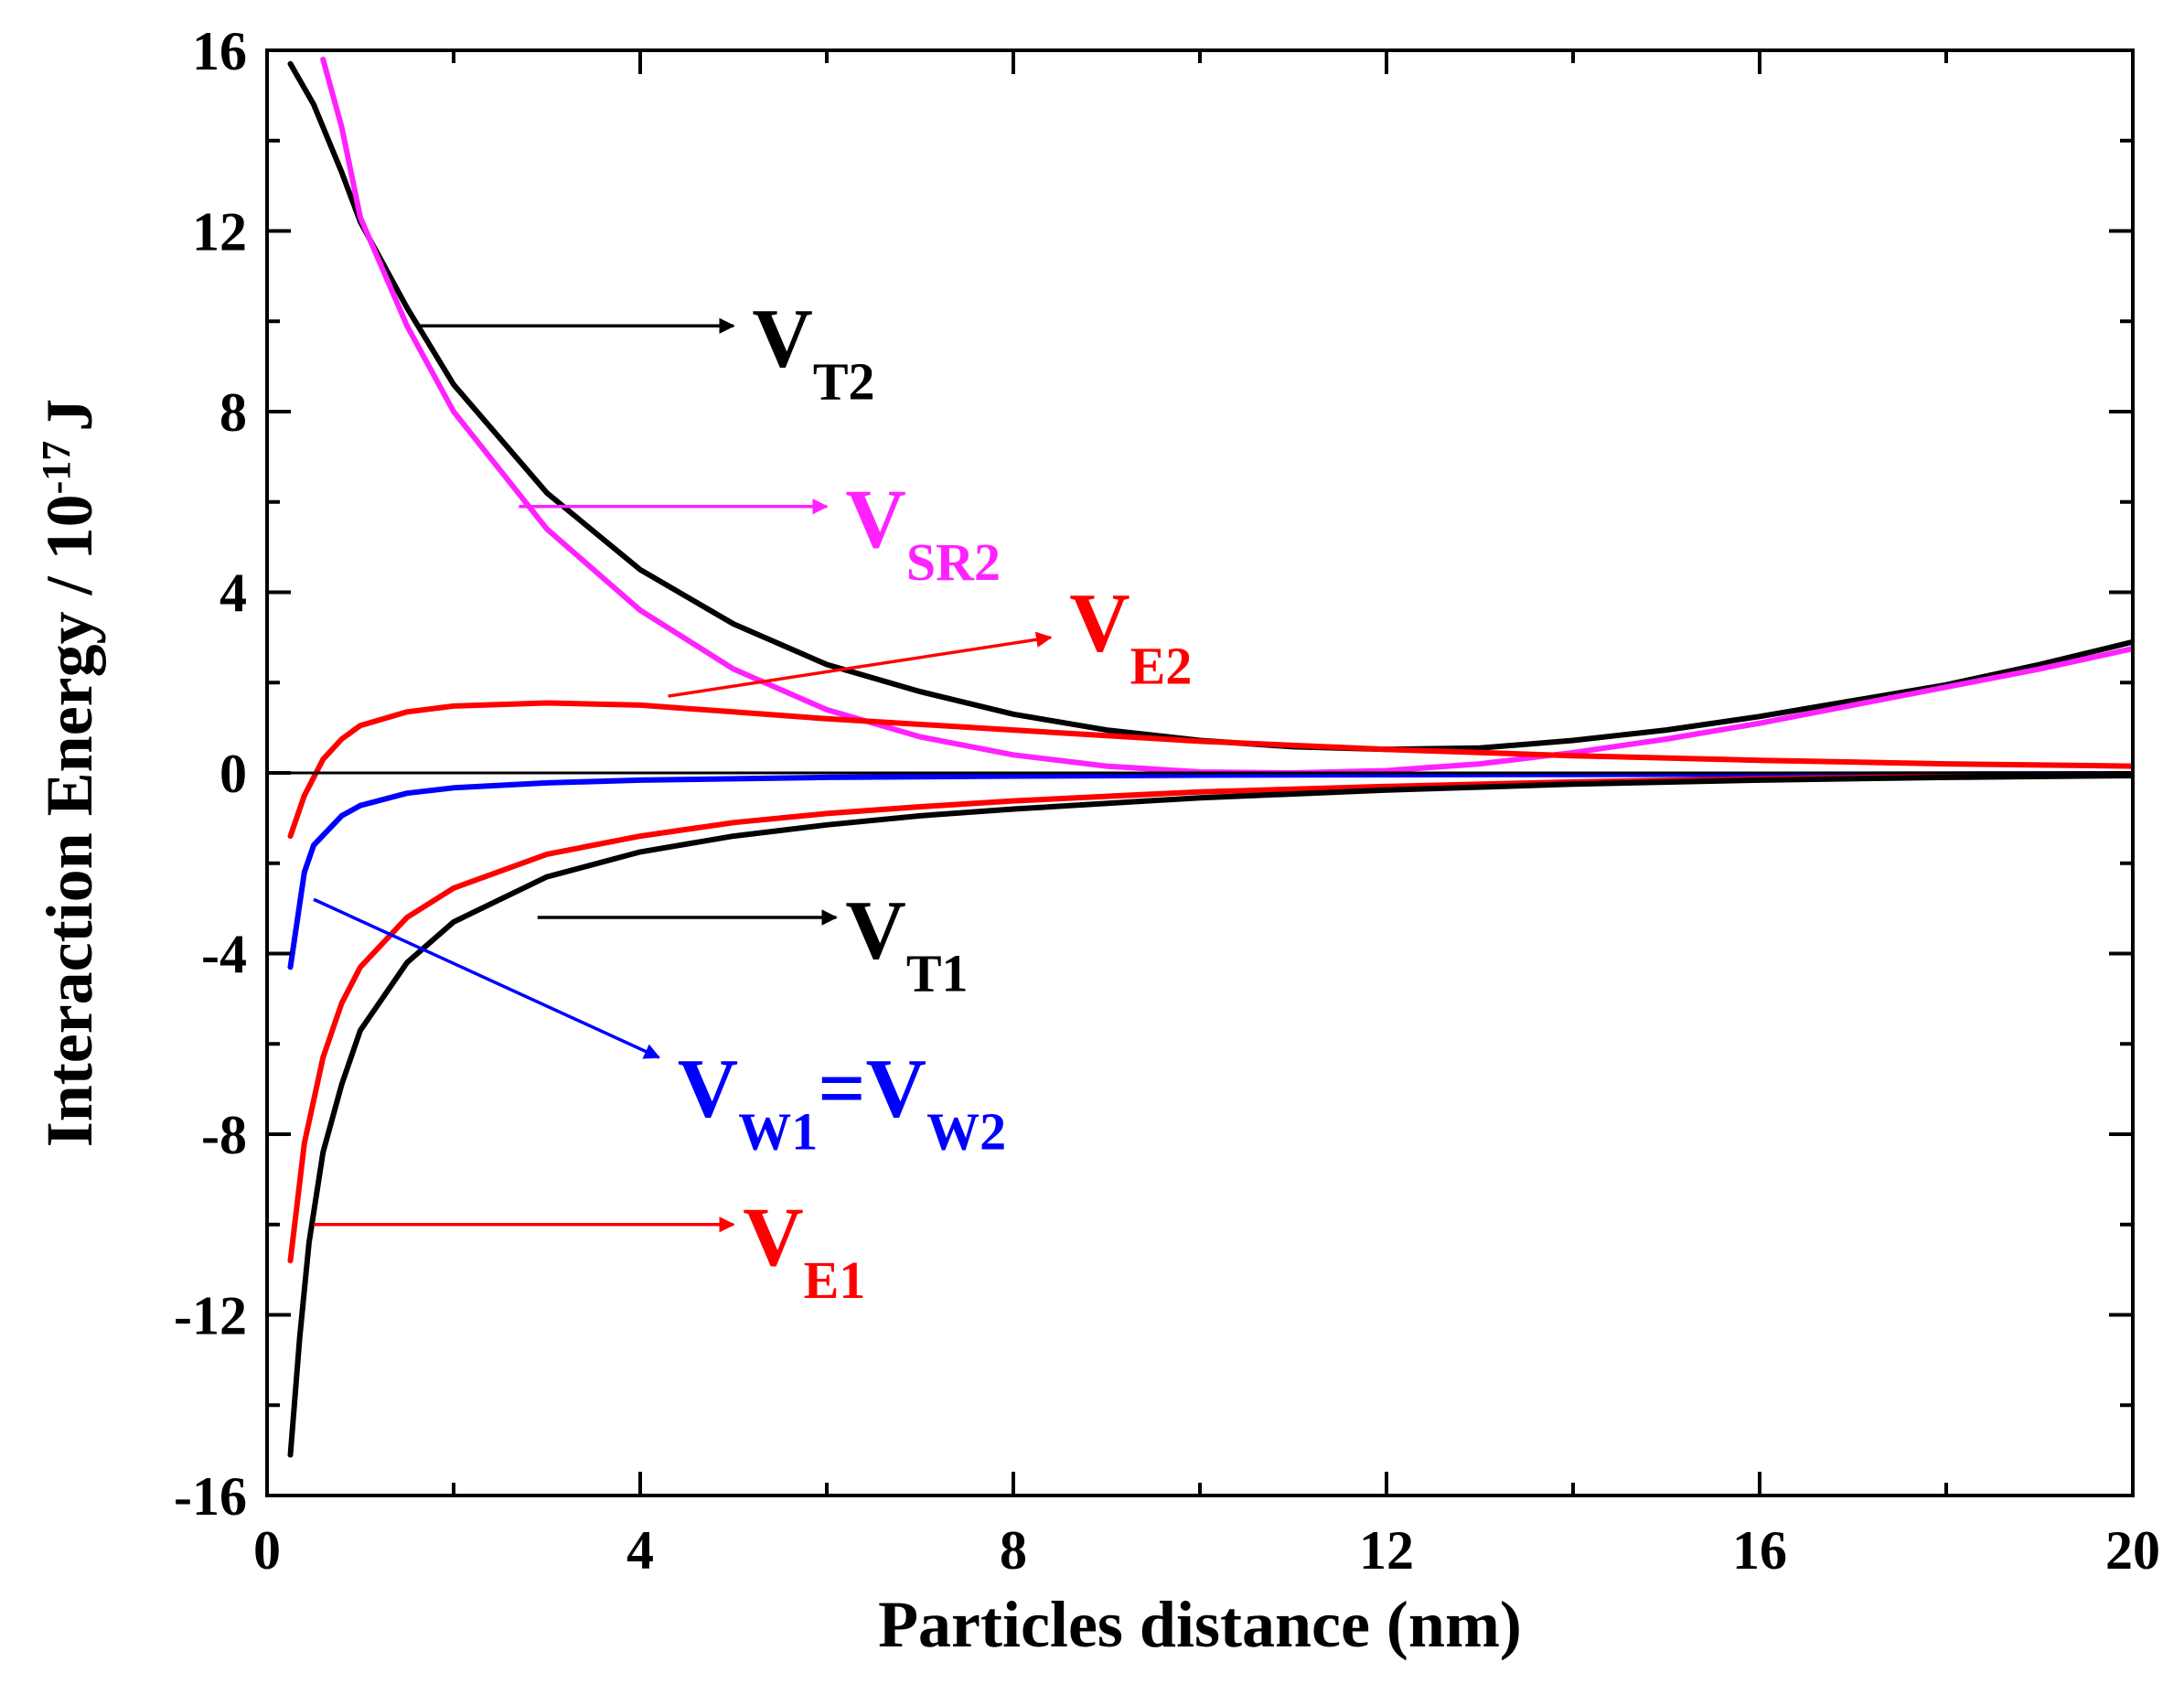 Image resolution: width=2184 pixels, height=1694 pixels. Describe the element at coordinates (2132, 1551) in the screenshot. I see `x-tick-label: 20` at that location.